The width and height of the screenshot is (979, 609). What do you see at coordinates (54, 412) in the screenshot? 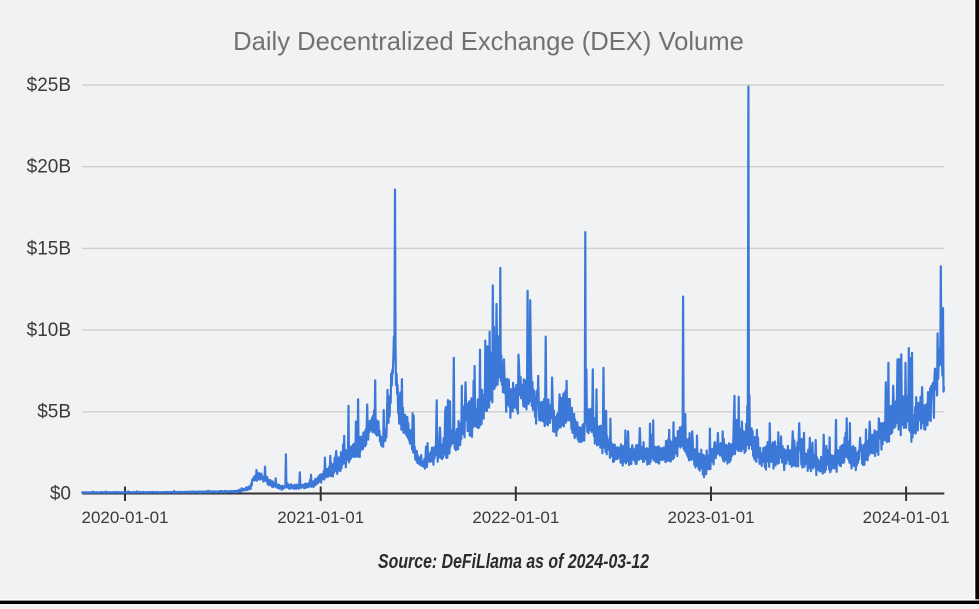
I see `svg-text: $5B` at bounding box center [54, 412].